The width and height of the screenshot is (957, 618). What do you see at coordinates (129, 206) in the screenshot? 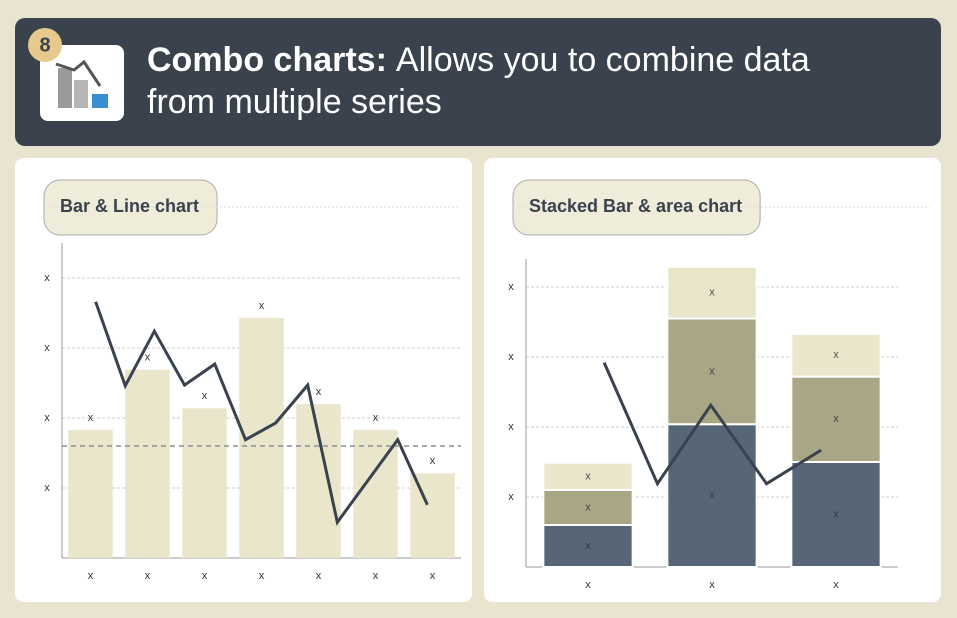
I see `chart-title: Bar & Line chart` at bounding box center [129, 206].